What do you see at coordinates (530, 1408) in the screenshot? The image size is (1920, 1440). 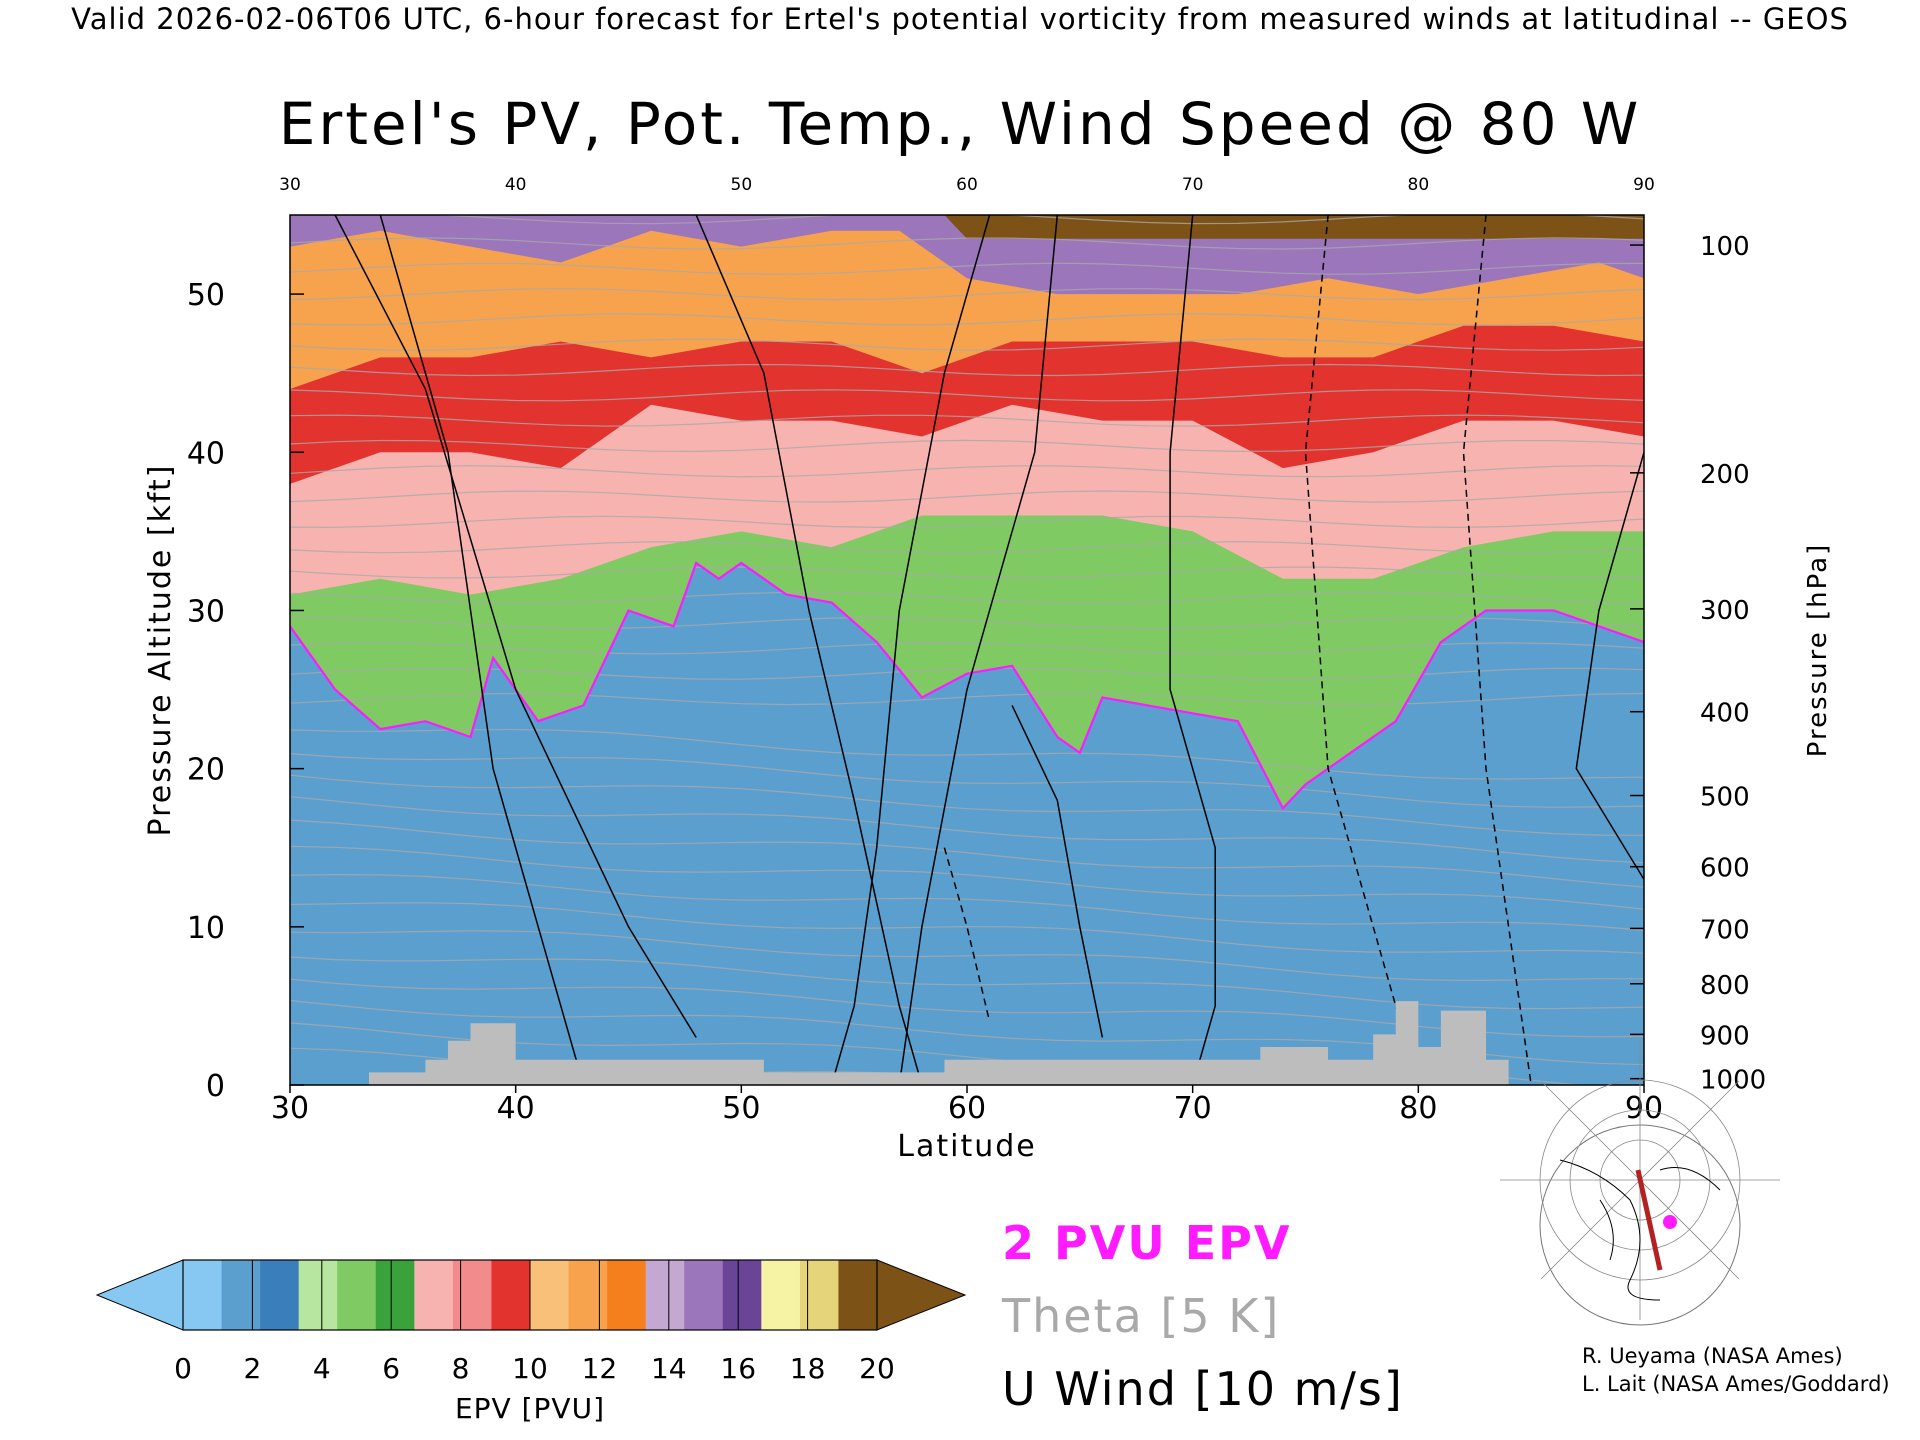 I see `colorbar-label: EPV [PVU]` at bounding box center [530, 1408].